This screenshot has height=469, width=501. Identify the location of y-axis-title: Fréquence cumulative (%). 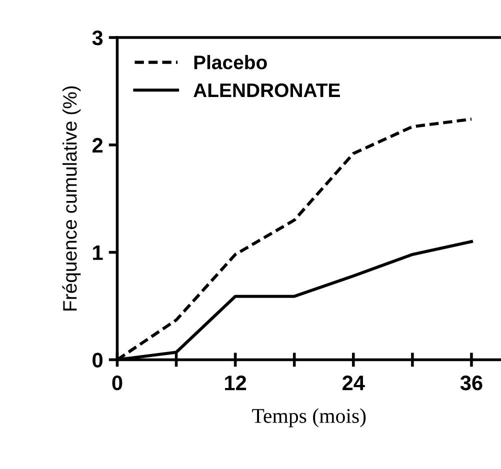
(71, 198).